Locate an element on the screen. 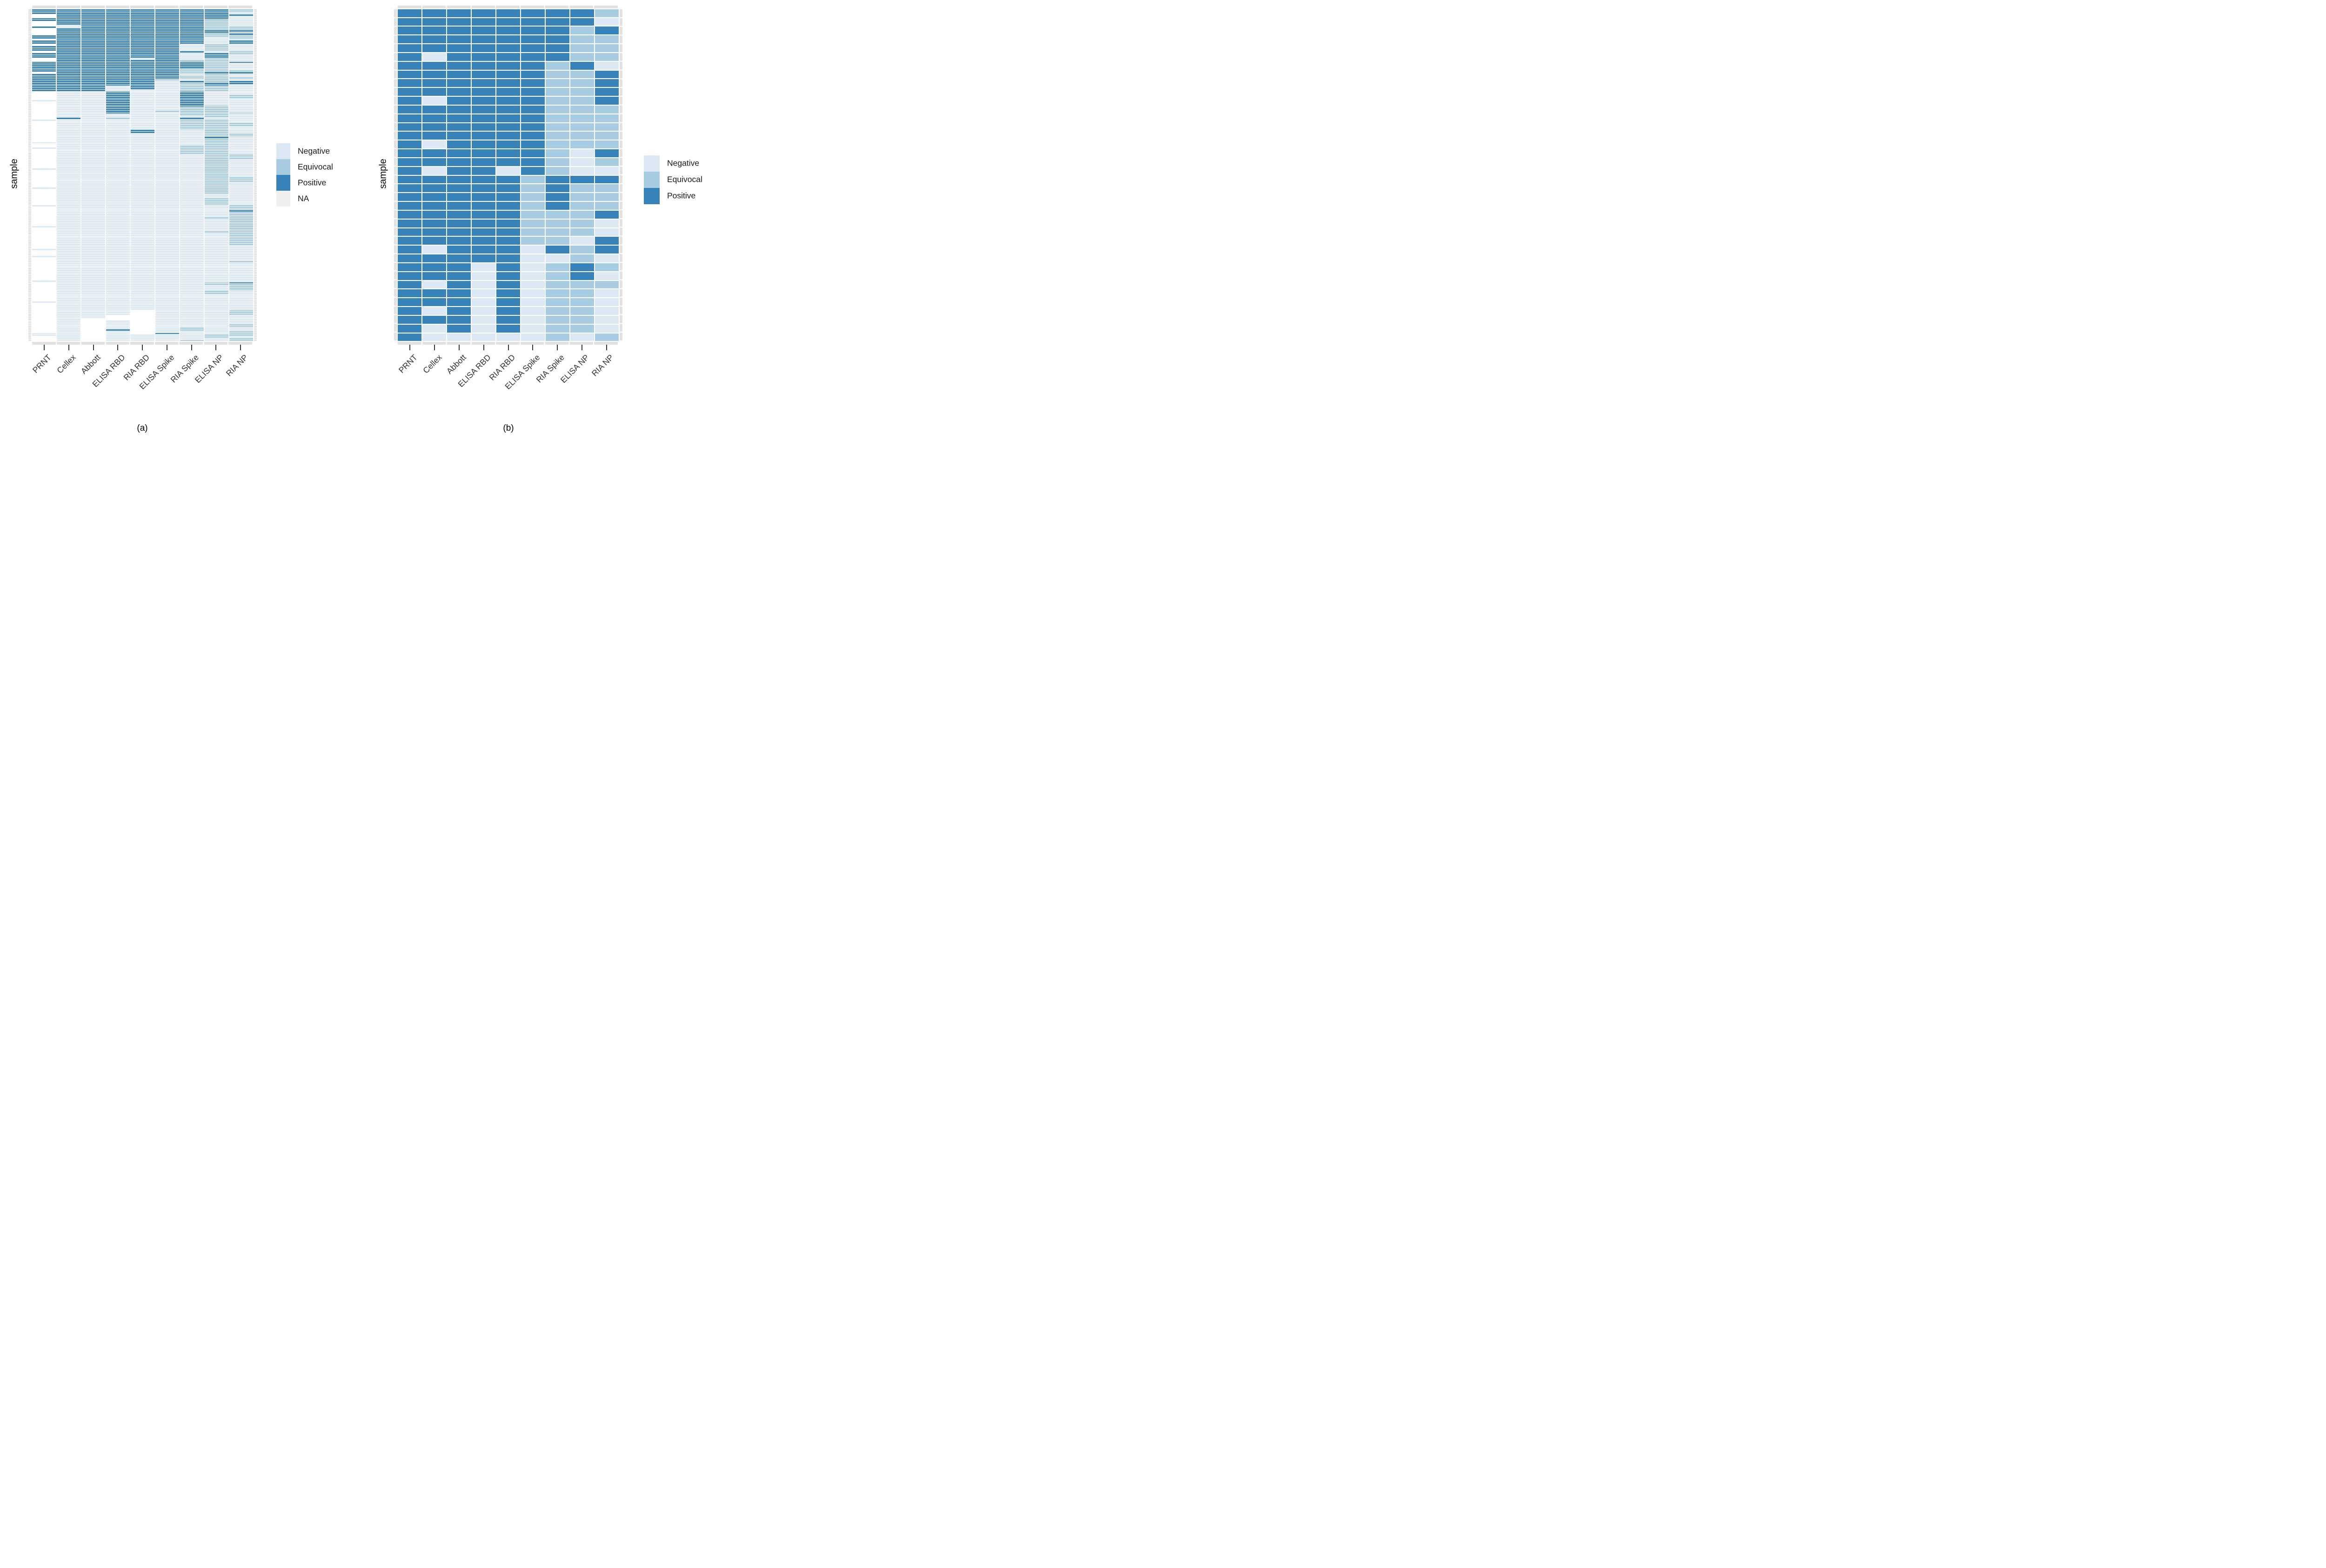 This screenshot has width=2326, height=1568. x-axis-tick is located at coordinates (44, 347).